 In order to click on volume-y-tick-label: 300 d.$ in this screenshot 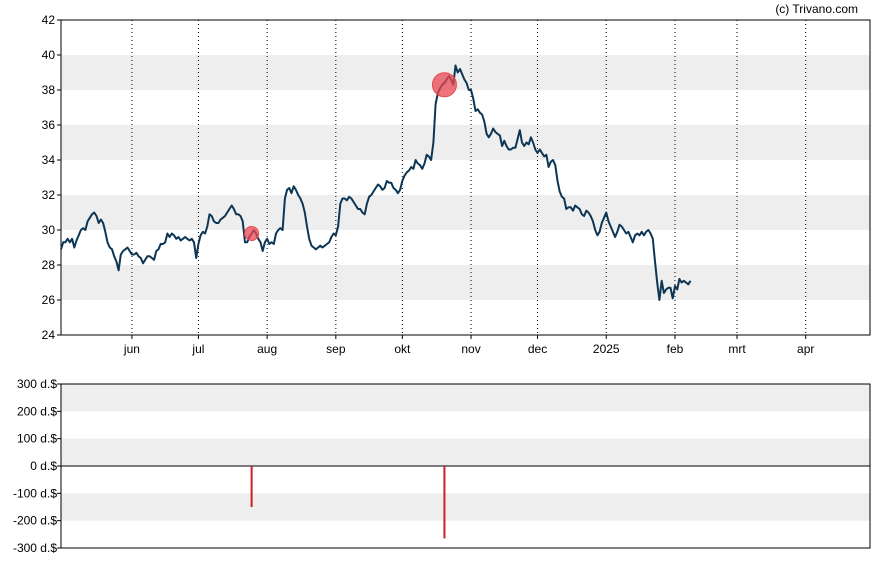, I will do `click(37, 384)`.